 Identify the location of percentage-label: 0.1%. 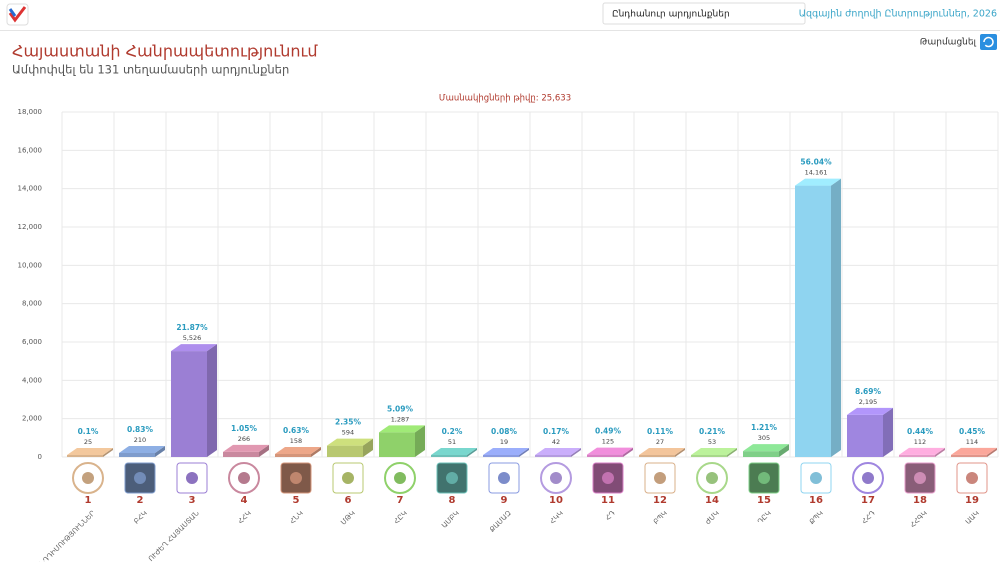
(88, 431).